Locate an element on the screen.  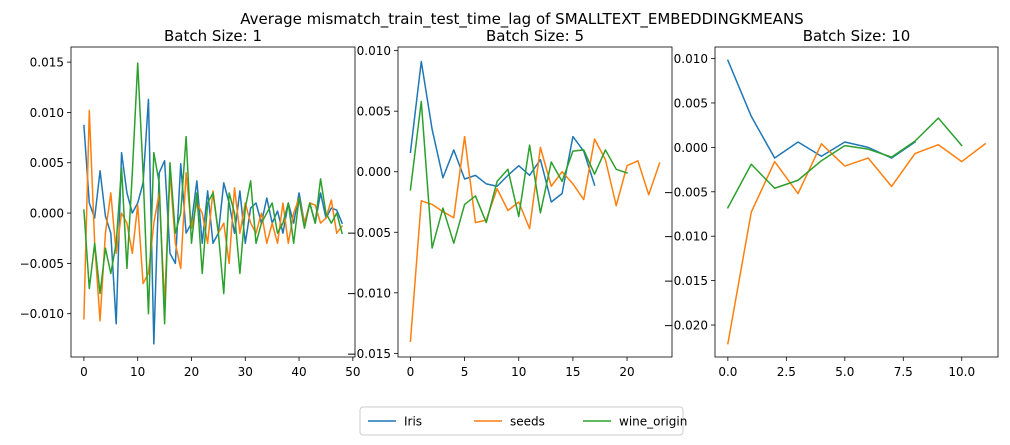
x-tick-label: 10.0 is located at coordinates (961, 372).